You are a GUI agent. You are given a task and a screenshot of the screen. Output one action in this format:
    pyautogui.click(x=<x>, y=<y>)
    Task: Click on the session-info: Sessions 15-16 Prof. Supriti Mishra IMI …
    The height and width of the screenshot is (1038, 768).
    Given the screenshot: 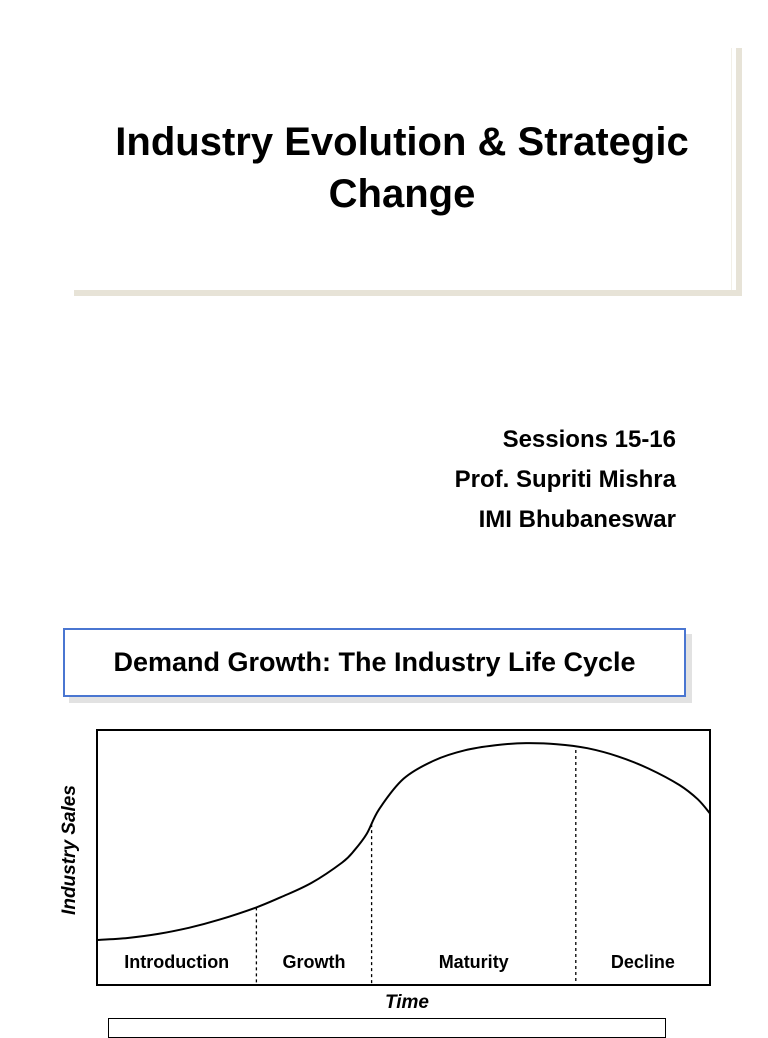 What is the action you would take?
    pyautogui.click(x=565, y=480)
    